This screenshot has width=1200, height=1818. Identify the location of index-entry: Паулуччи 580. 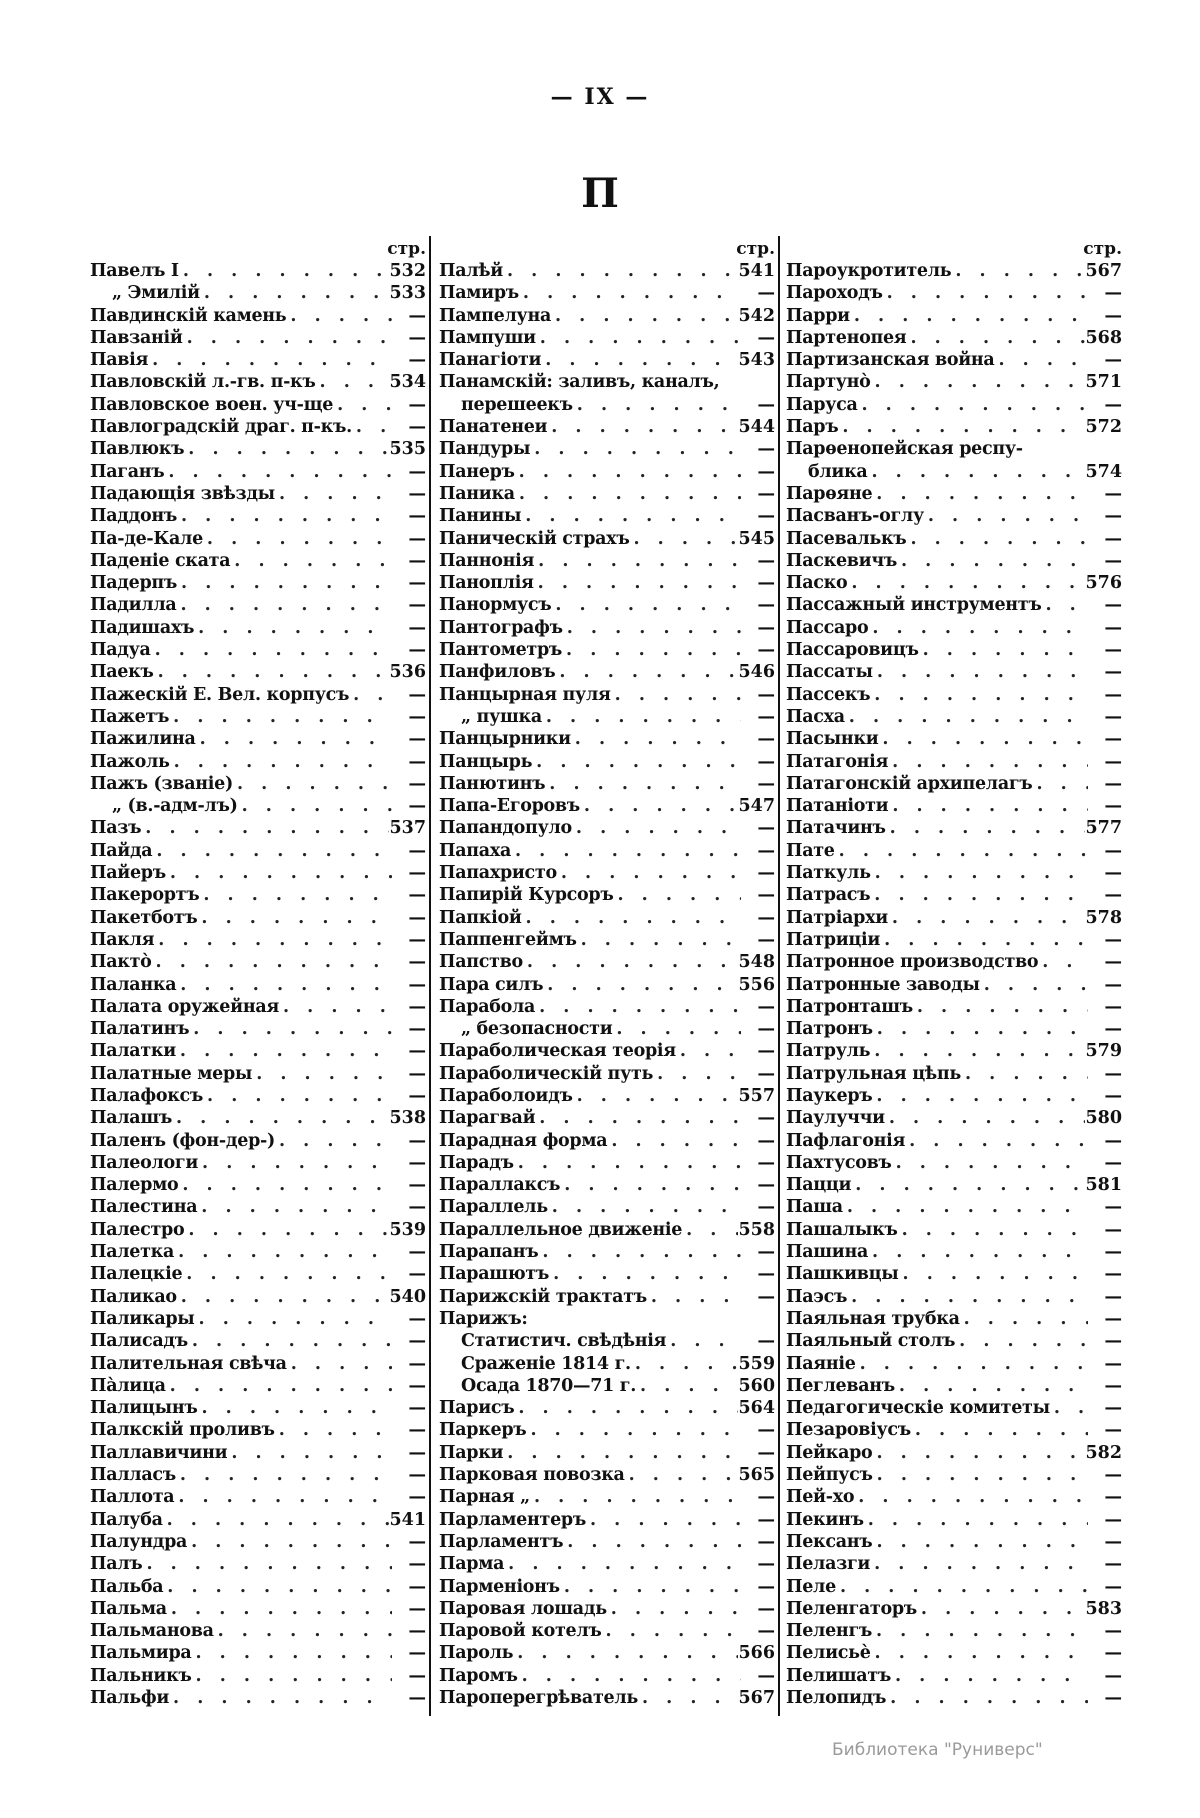
(954, 1118).